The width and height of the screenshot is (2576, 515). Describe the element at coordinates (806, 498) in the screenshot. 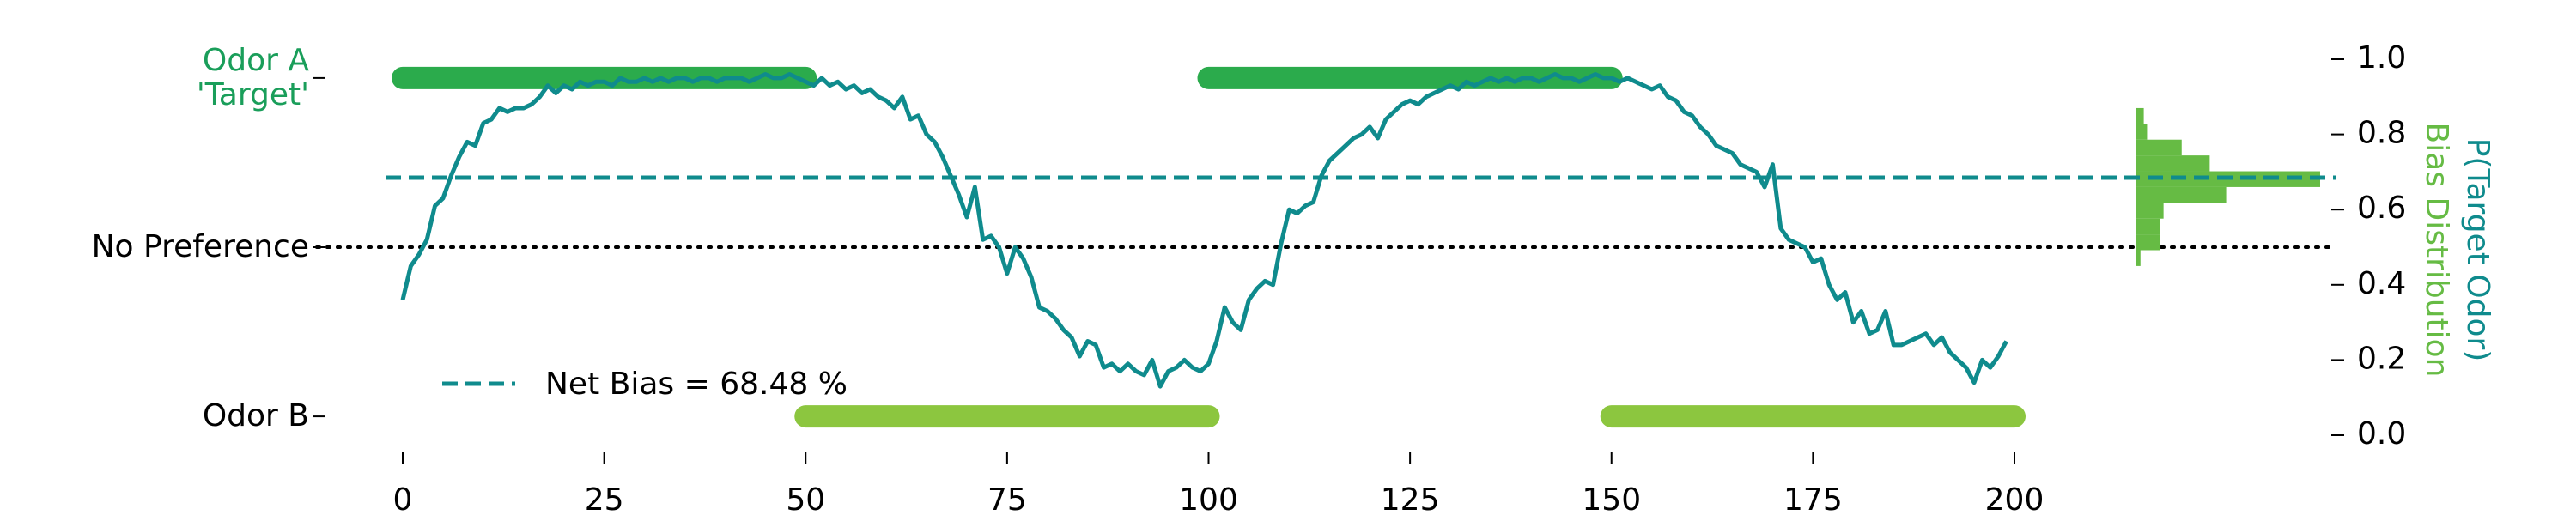

I see `x-tick-label: 50` at that location.